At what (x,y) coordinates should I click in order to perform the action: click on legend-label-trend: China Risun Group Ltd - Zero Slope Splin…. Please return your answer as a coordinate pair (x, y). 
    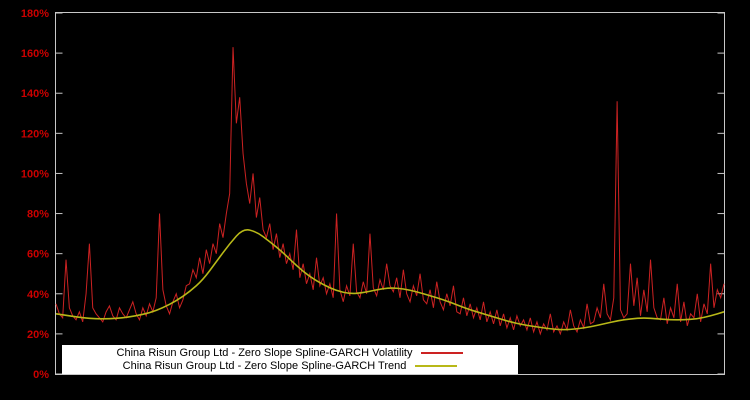
    Looking at the image, I should click on (264, 365).